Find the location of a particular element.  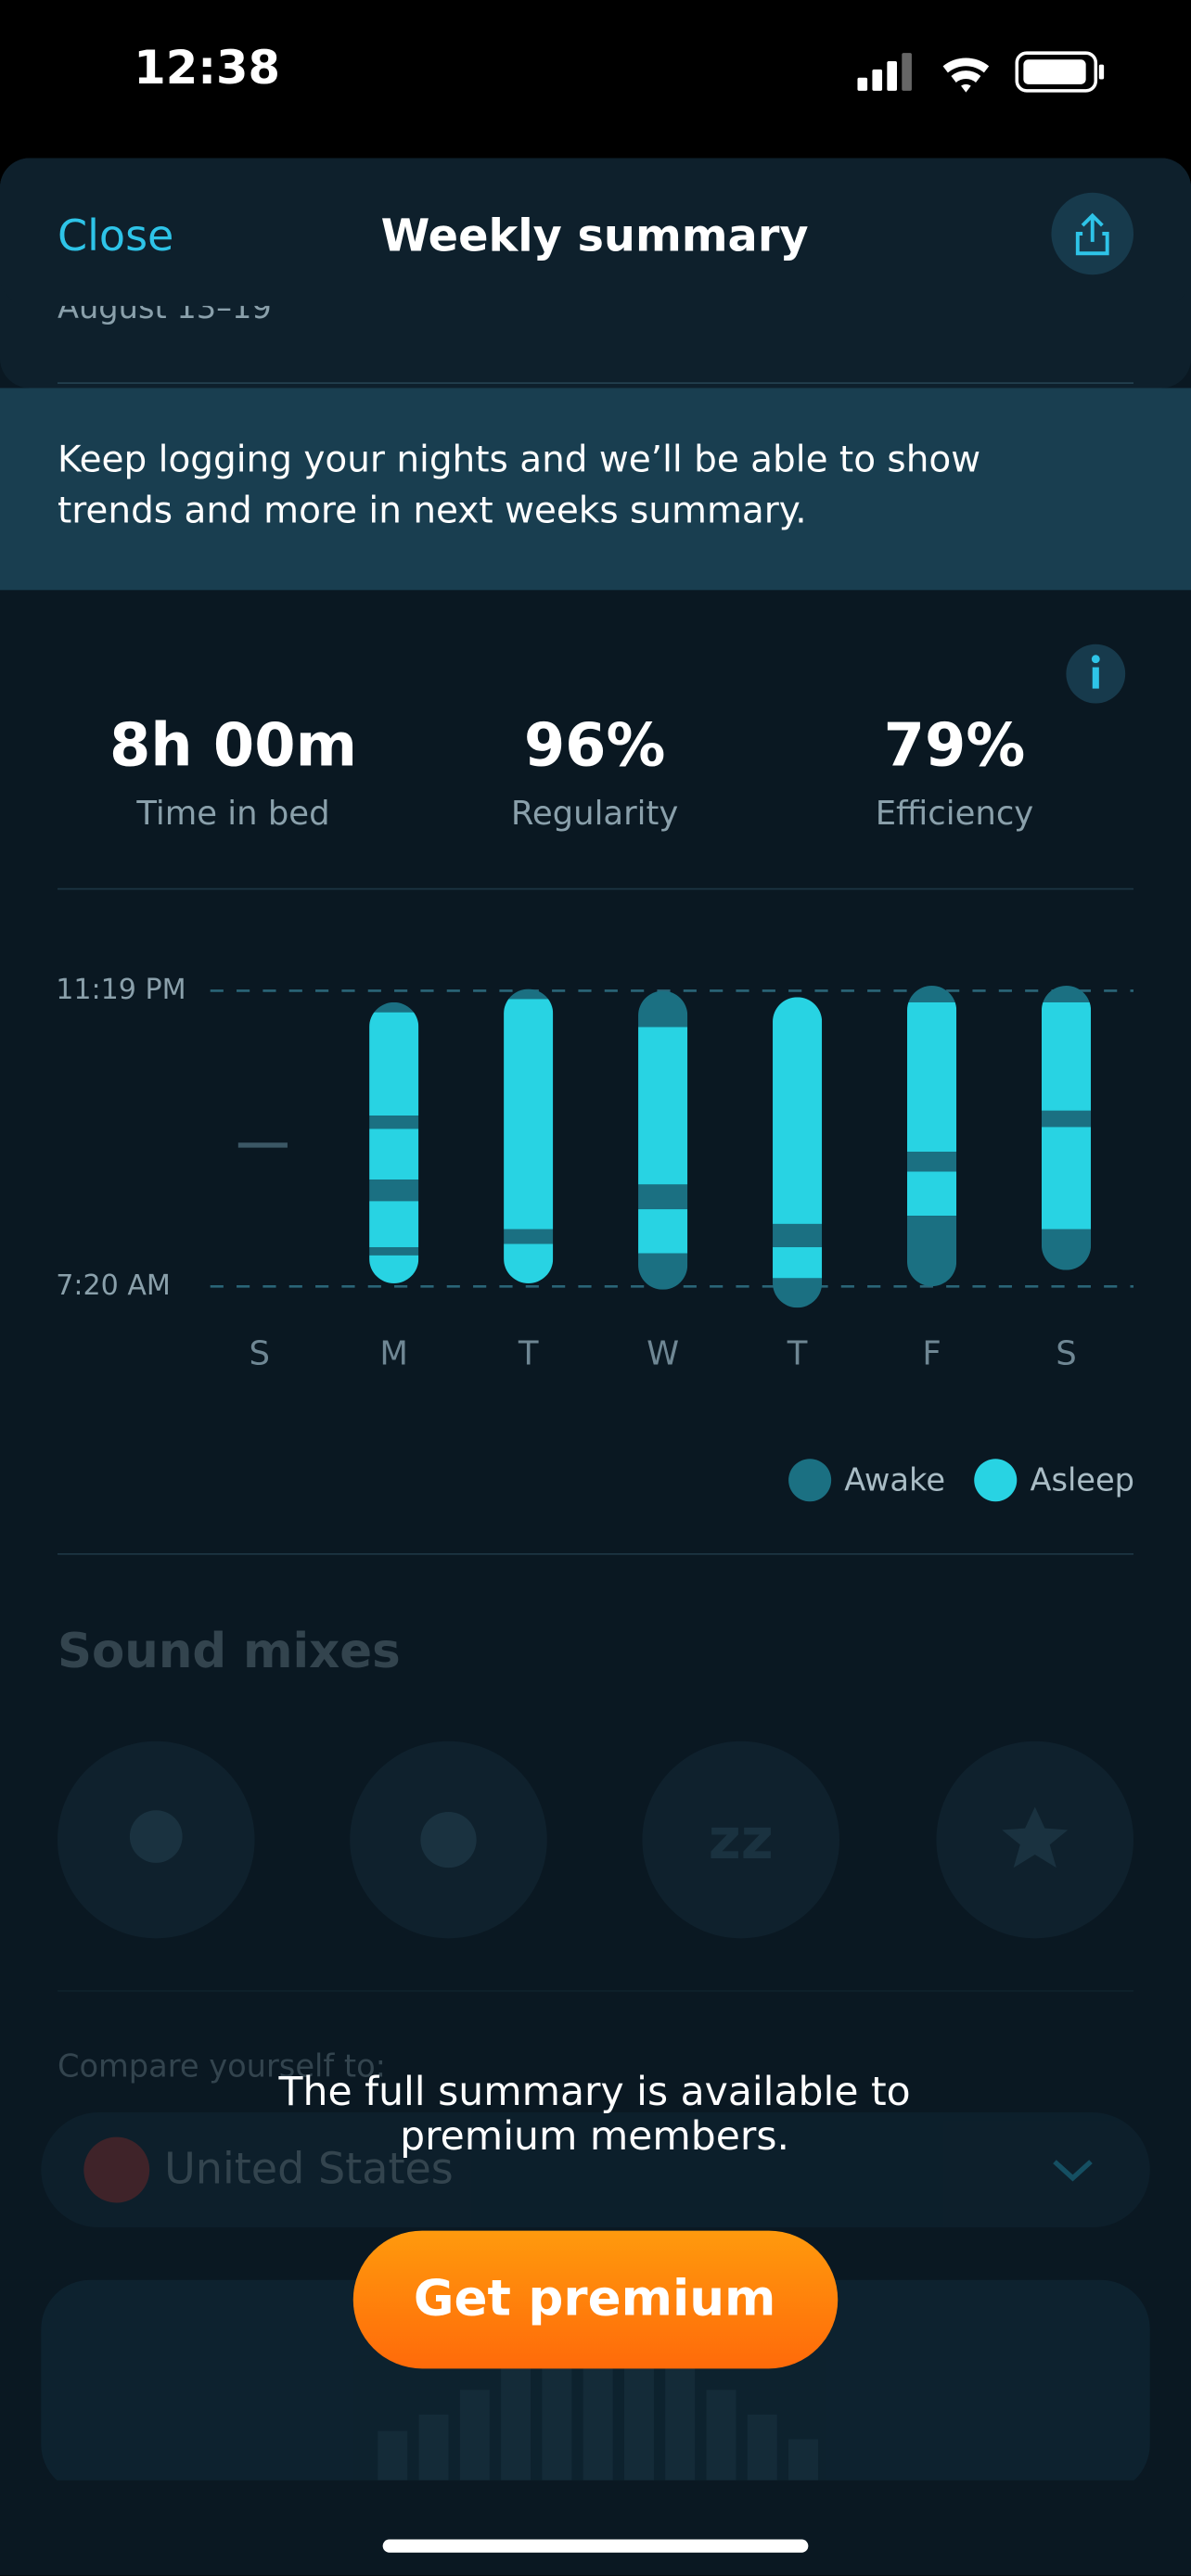

section-title: Sound mixes is located at coordinates (229, 1652).